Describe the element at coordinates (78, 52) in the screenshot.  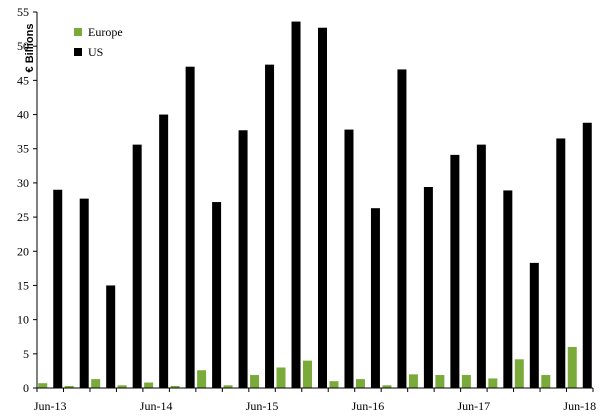
I see `legend-swatch-us` at that location.